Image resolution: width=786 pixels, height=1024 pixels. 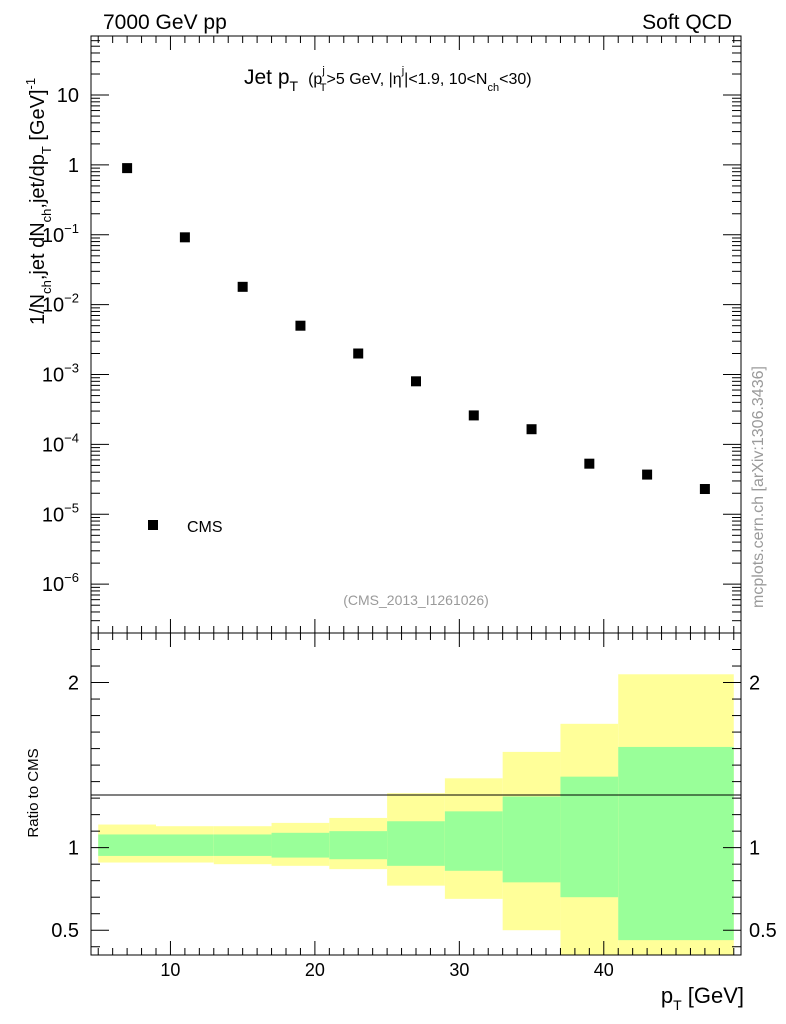 I want to click on x-tick-label: 30, so click(x=459, y=970).